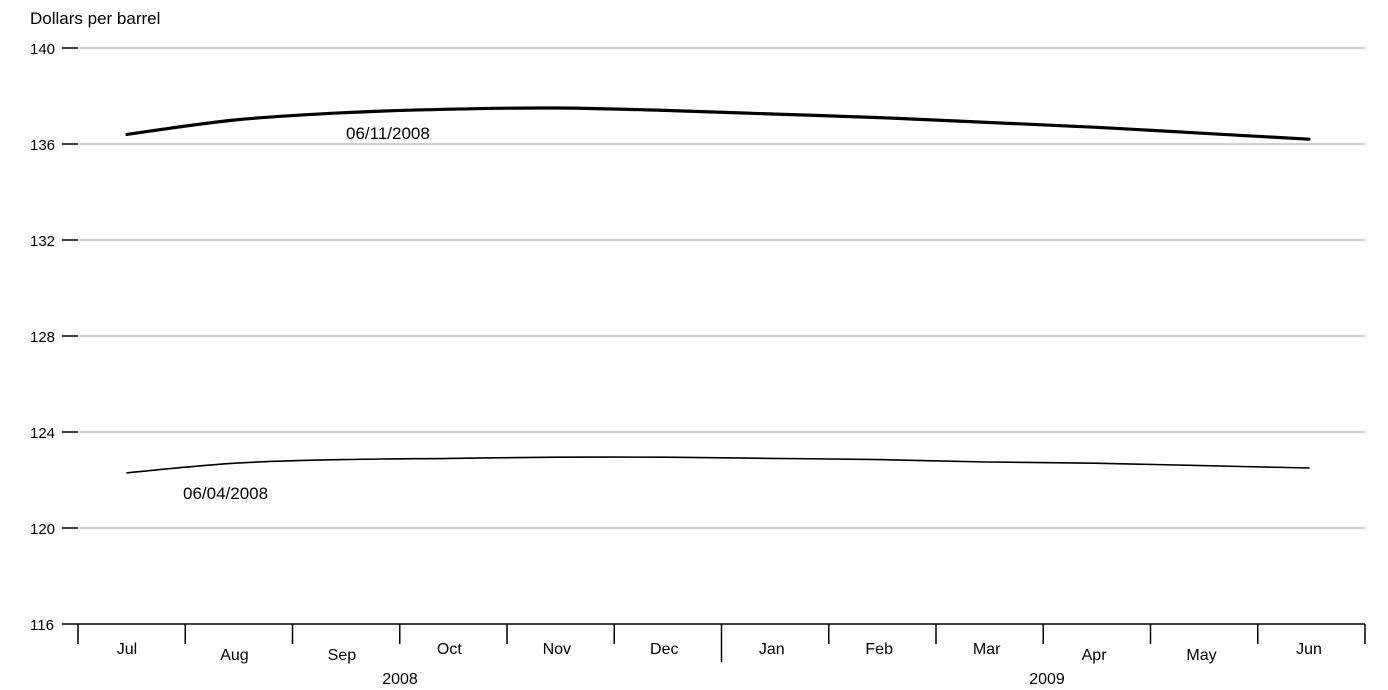  Describe the element at coordinates (987, 649) in the screenshot. I see `x-tick-label: Mar` at that location.